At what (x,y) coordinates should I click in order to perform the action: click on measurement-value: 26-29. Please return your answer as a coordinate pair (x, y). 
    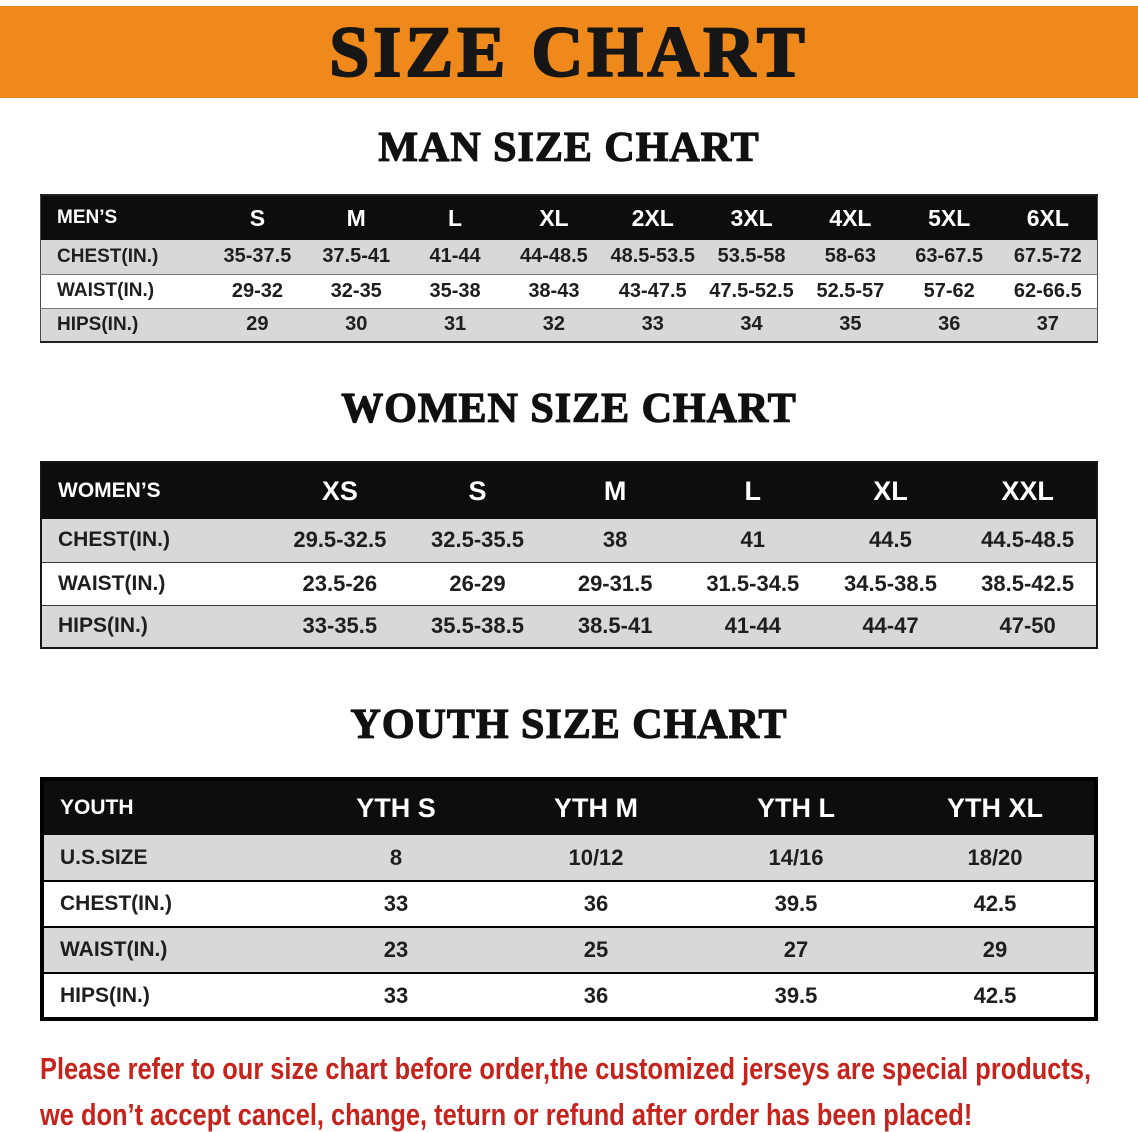
    Looking at the image, I should click on (477, 583).